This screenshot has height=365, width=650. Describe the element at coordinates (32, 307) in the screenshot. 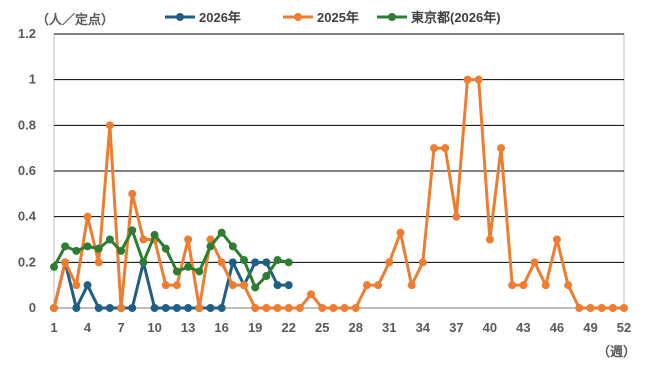

I see `y-tick-label: 0` at that location.